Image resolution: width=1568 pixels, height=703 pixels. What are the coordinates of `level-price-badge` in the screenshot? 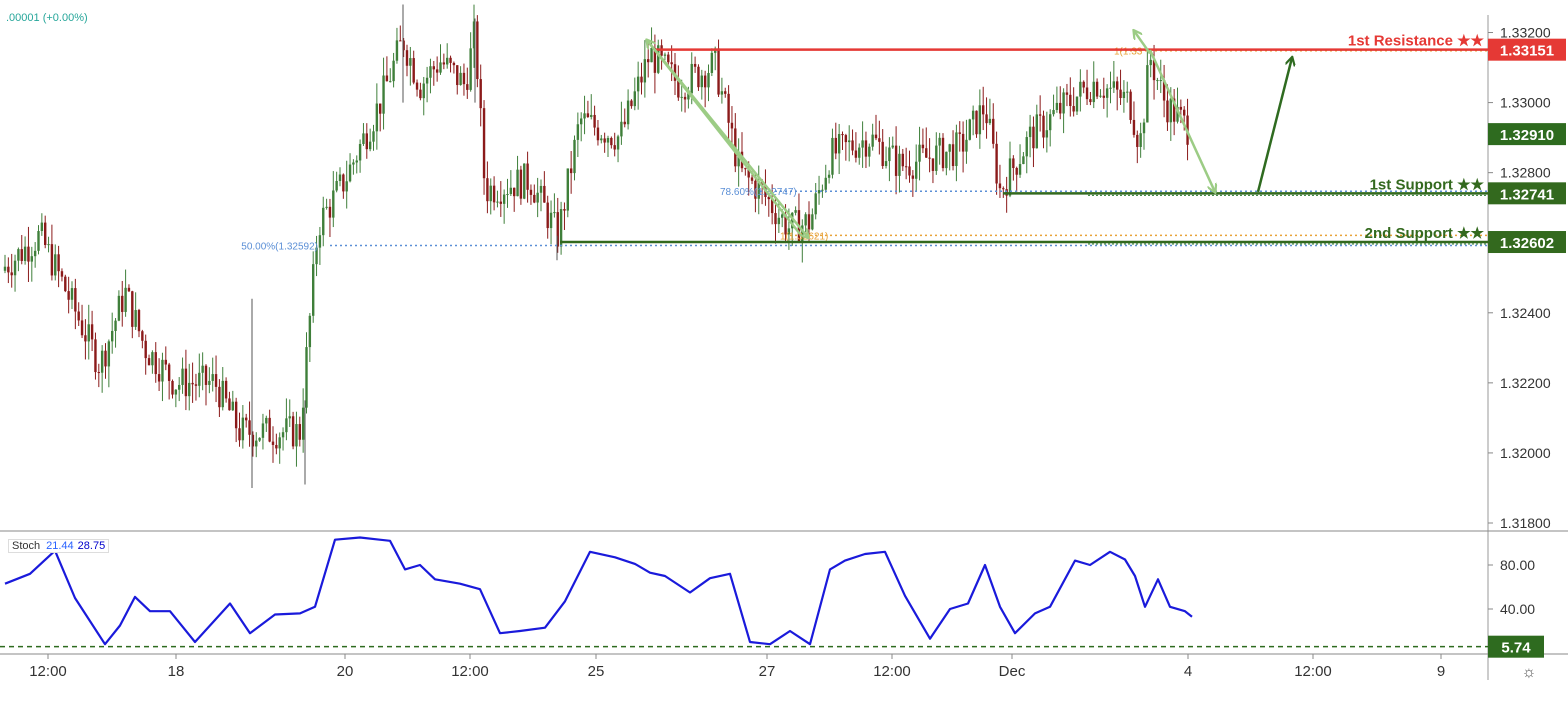 It's located at (1527, 242).